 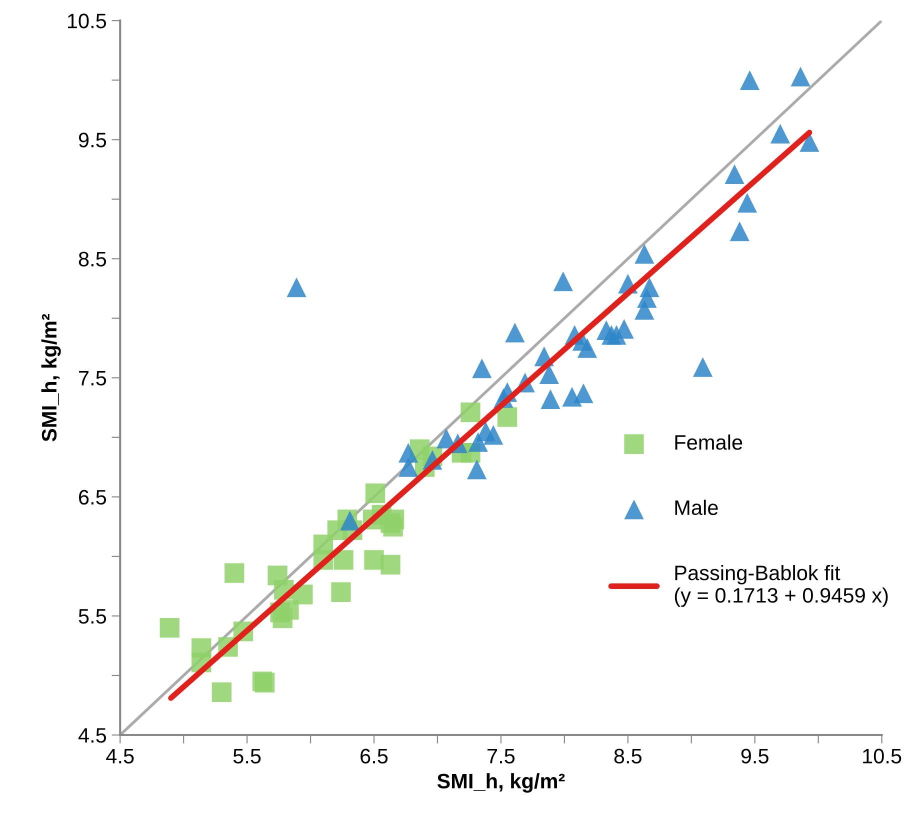 What do you see at coordinates (781, 586) in the screenshot?
I see `legend-label: Passing-Bablok fit (y = 0.1713 + 0.9459 x)` at bounding box center [781, 586].